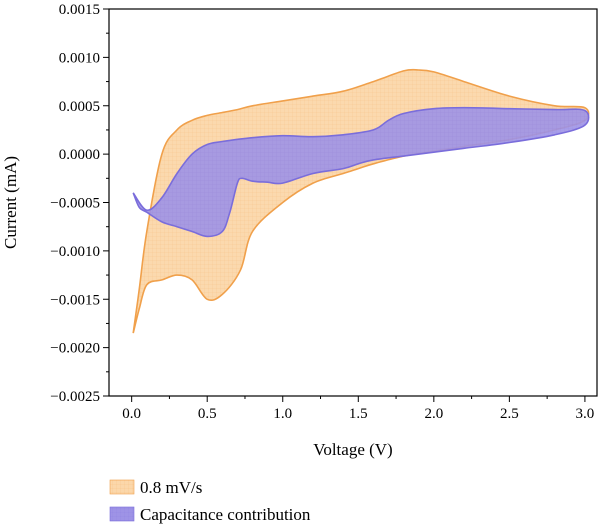 The image size is (600, 527). Describe the element at coordinates (131, 414) in the screenshot. I see `x-tick-label: 0.0` at that location.